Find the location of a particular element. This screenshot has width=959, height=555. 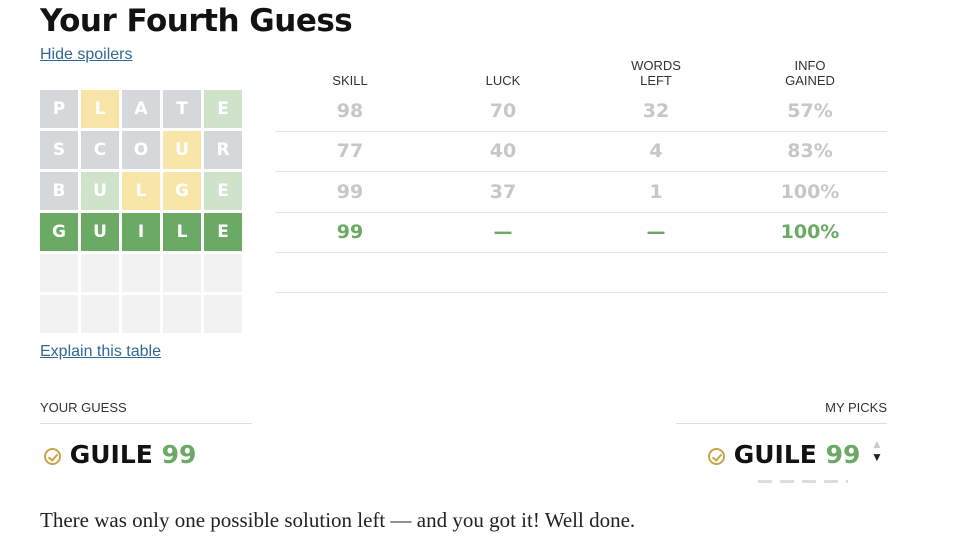

explain-table-link: Explain this table is located at coordinates (100, 351).